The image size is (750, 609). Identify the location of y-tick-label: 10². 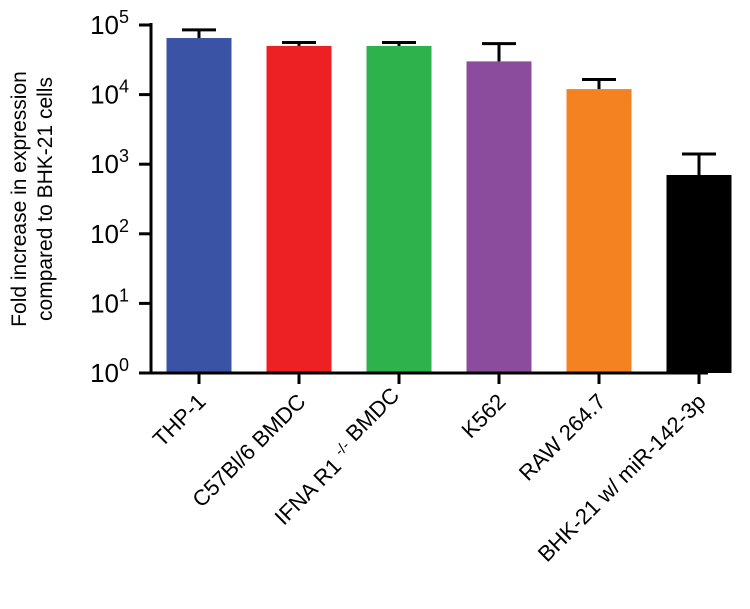
(109, 232).